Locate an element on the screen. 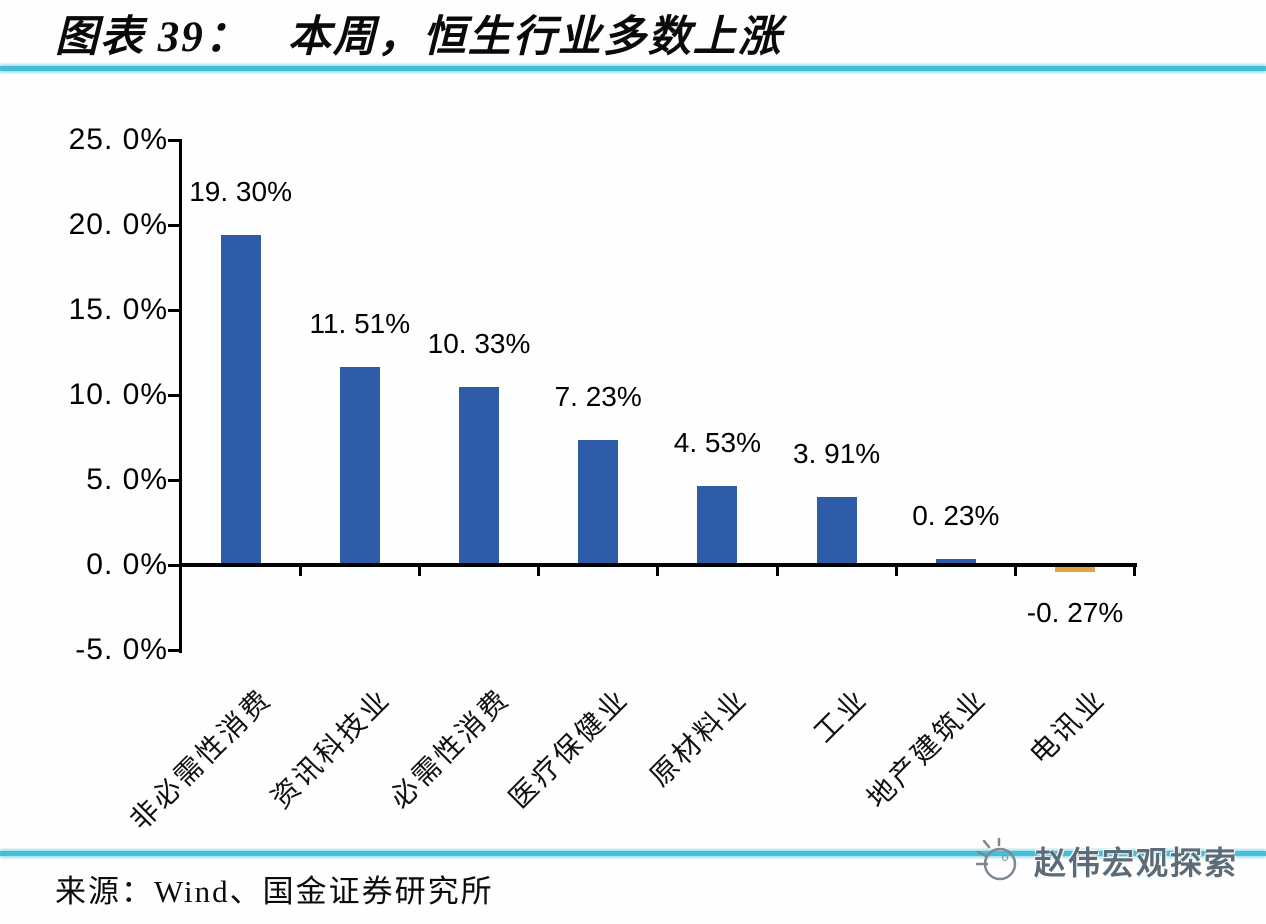 Image resolution: width=1266 pixels, height=924 pixels. y-axis-tick-label: 20. 0% is located at coordinates (118, 224).